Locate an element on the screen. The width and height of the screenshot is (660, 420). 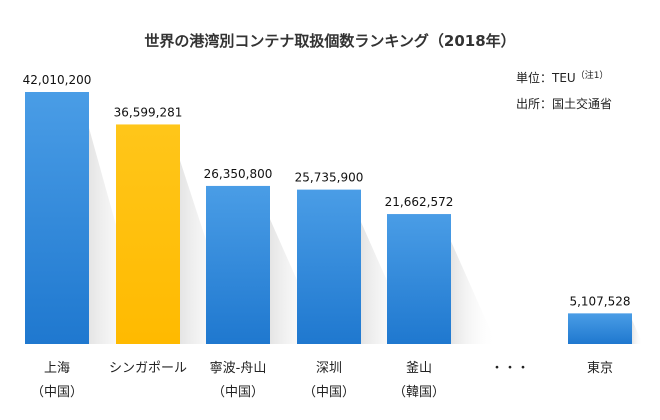
unit-label: 単位：TEU（注1） is located at coordinates (562, 77).